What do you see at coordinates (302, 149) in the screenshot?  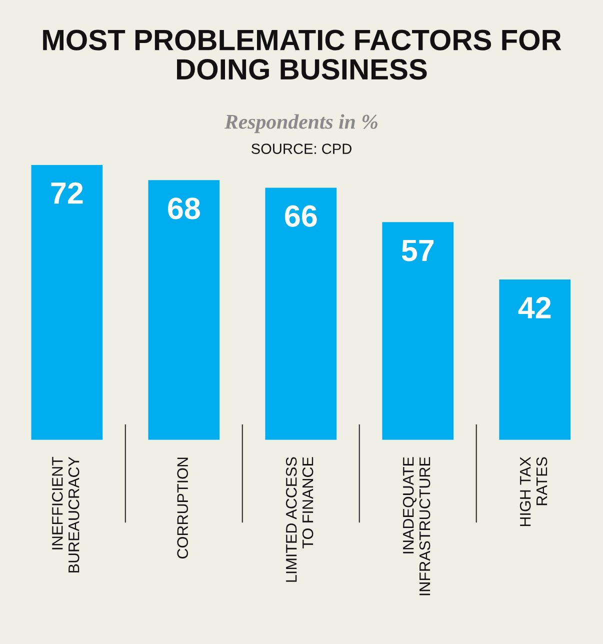 I see `source-note: SOURCE: CPD` at bounding box center [302, 149].